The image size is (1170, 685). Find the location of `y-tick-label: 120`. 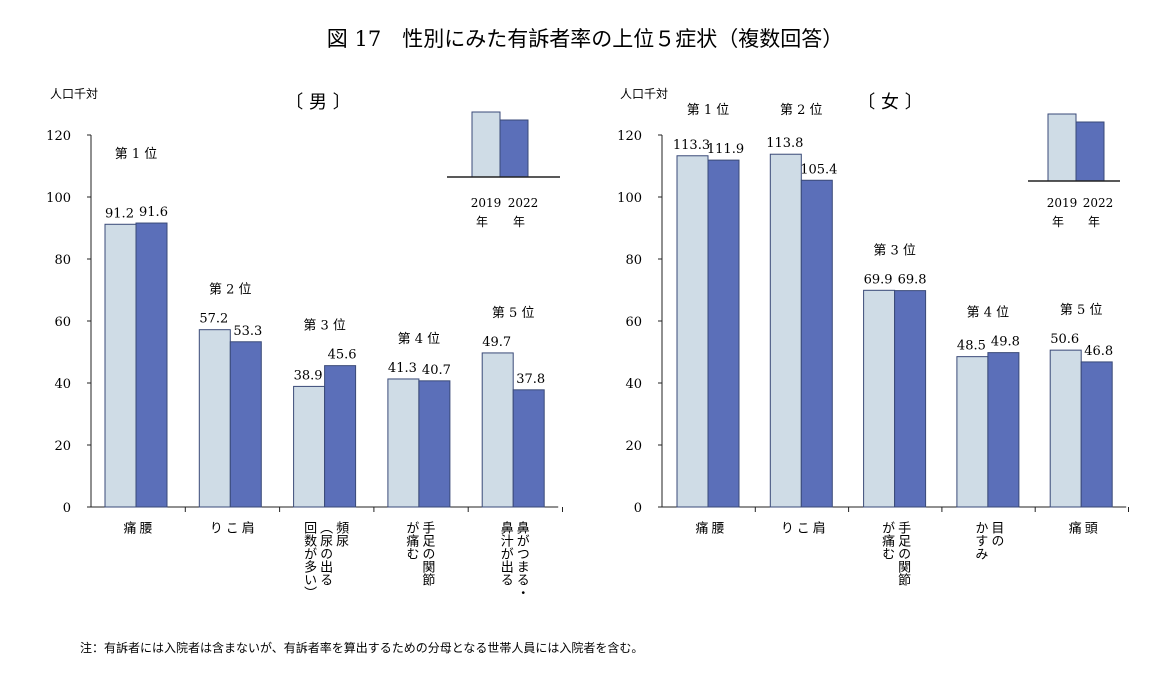

y-tick-label: 120 is located at coordinates (58, 136).